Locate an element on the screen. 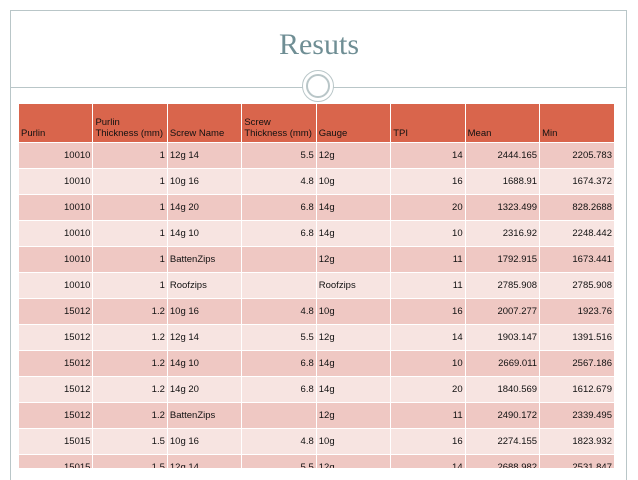 The width and height of the screenshot is (638, 480). column-header: Screw Name is located at coordinates (204, 123).